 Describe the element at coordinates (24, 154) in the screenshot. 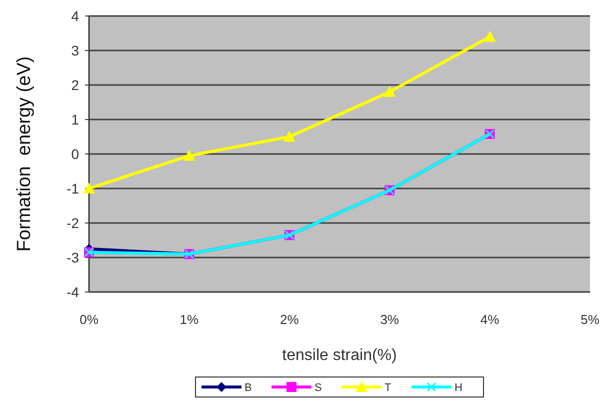

I see `y-axis-title: Formation energy (eV)` at that location.